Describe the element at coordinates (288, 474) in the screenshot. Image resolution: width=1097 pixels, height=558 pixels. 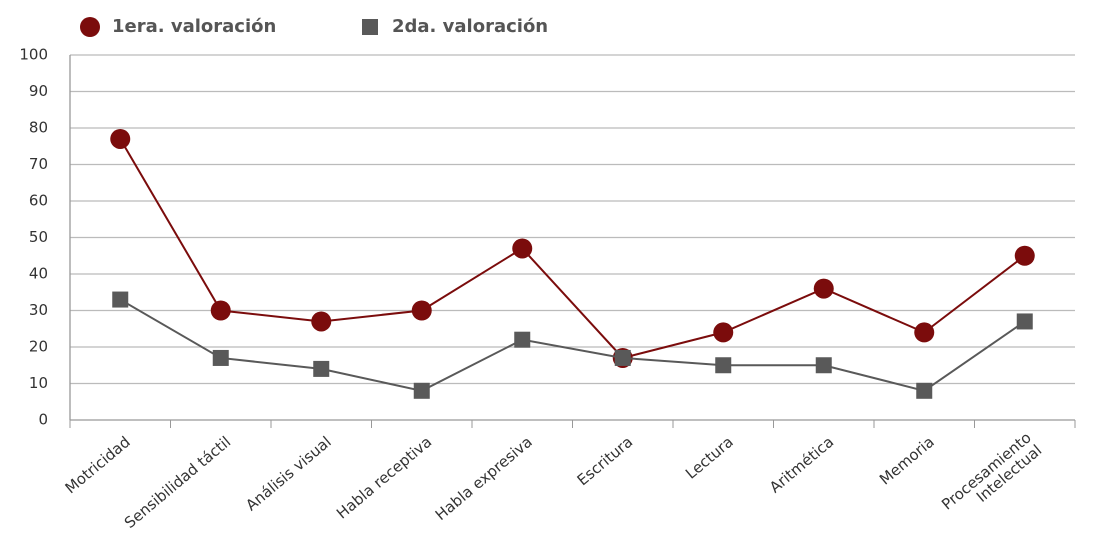
I see `x-tick-label: Análisis visual` at that location.